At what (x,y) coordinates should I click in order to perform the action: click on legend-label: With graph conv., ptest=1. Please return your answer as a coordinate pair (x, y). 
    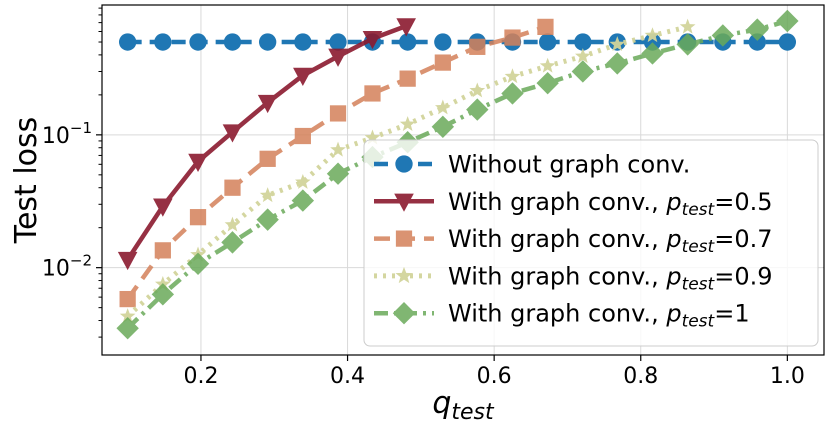
    Looking at the image, I should click on (599, 316).